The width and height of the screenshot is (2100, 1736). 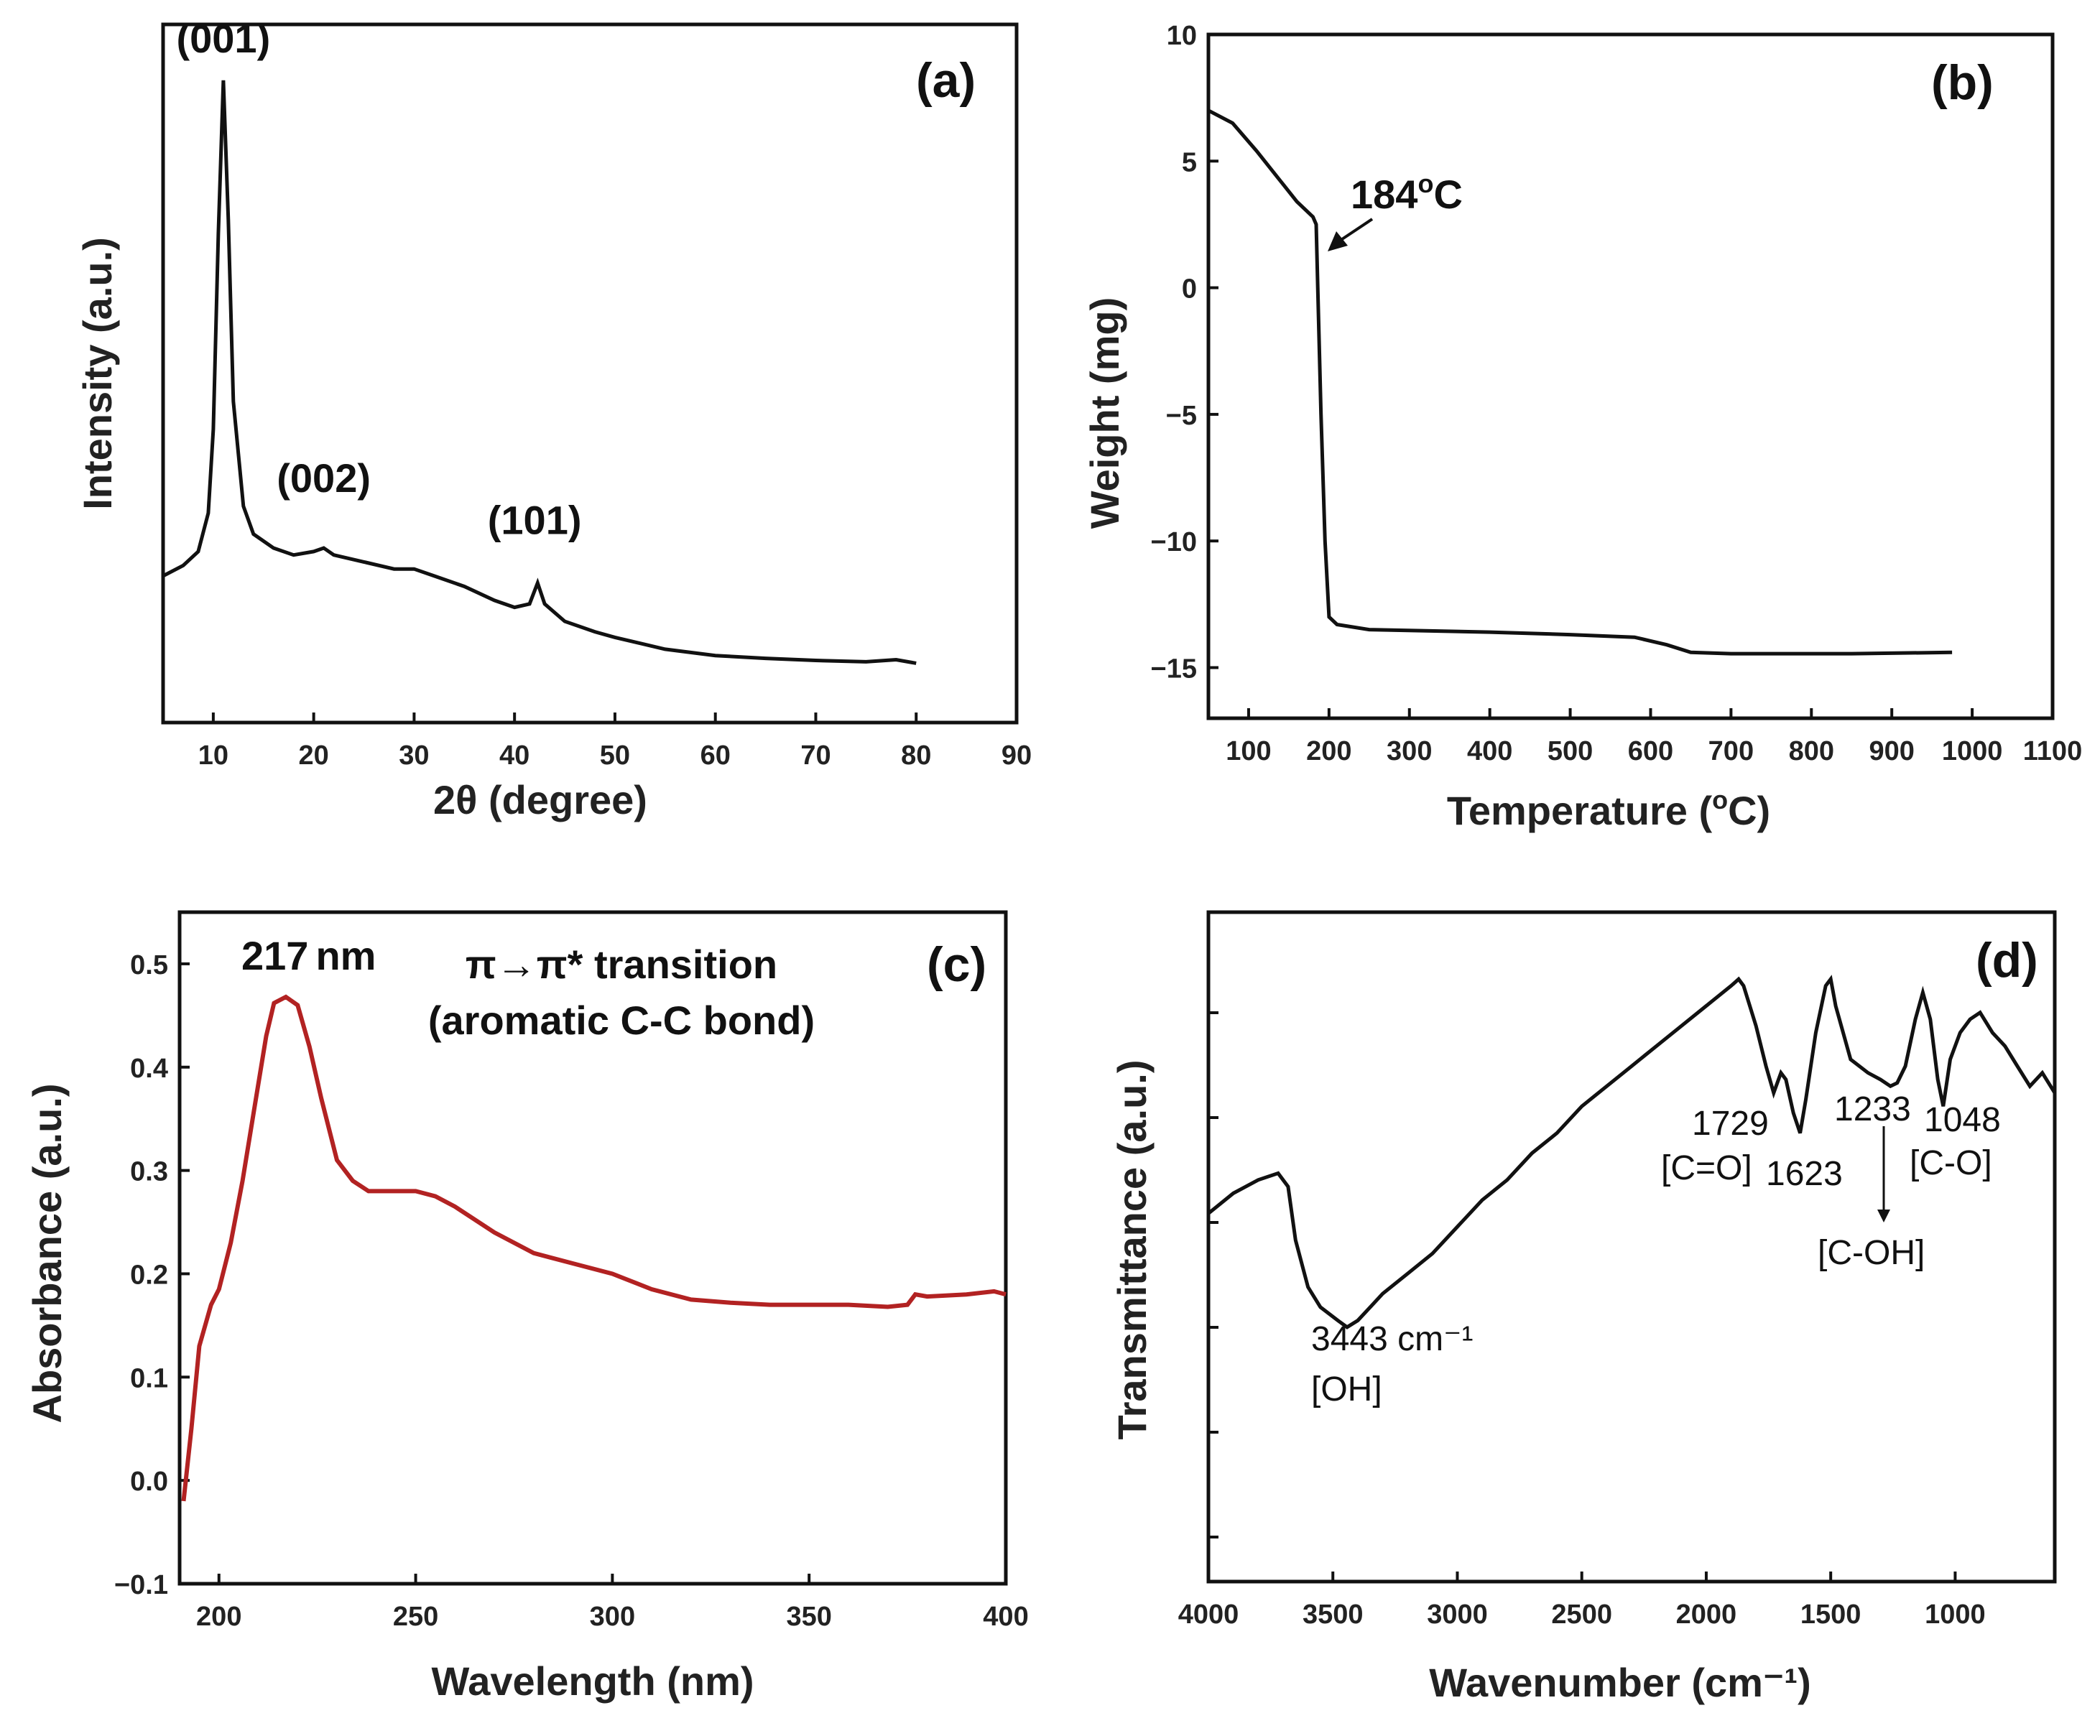 What do you see at coordinates (1410, 751) in the screenshot?
I see `panel-b-xtick-label: 300` at bounding box center [1410, 751].